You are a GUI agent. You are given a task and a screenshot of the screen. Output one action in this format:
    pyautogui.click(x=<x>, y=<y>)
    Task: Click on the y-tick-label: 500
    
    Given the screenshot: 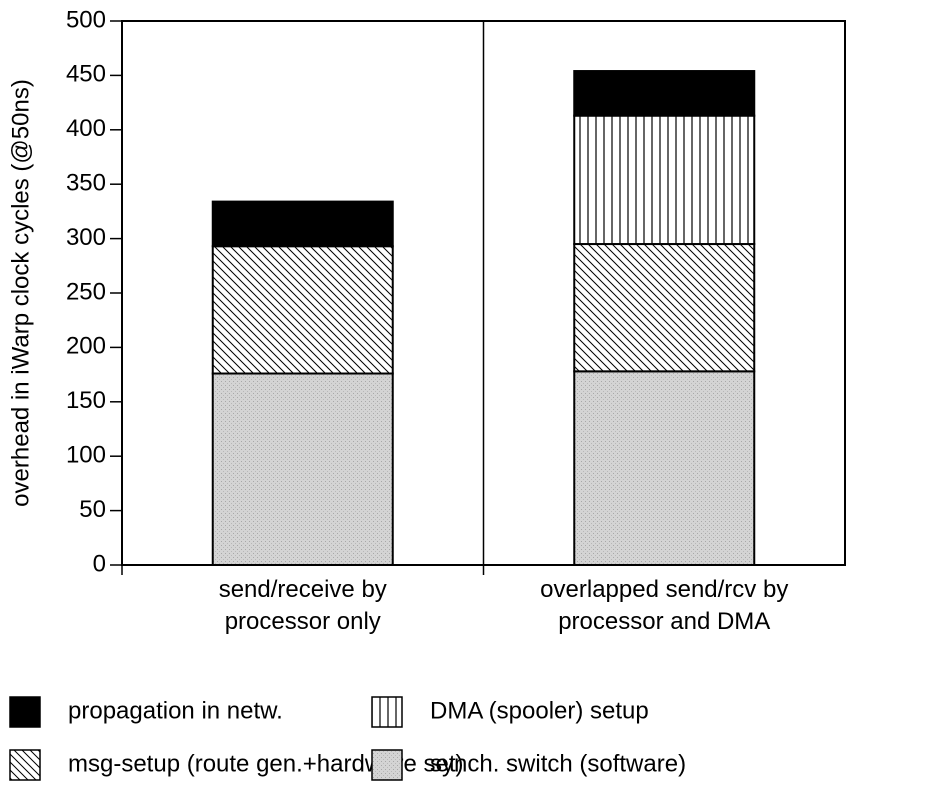 What is the action you would take?
    pyautogui.click(x=86, y=19)
    